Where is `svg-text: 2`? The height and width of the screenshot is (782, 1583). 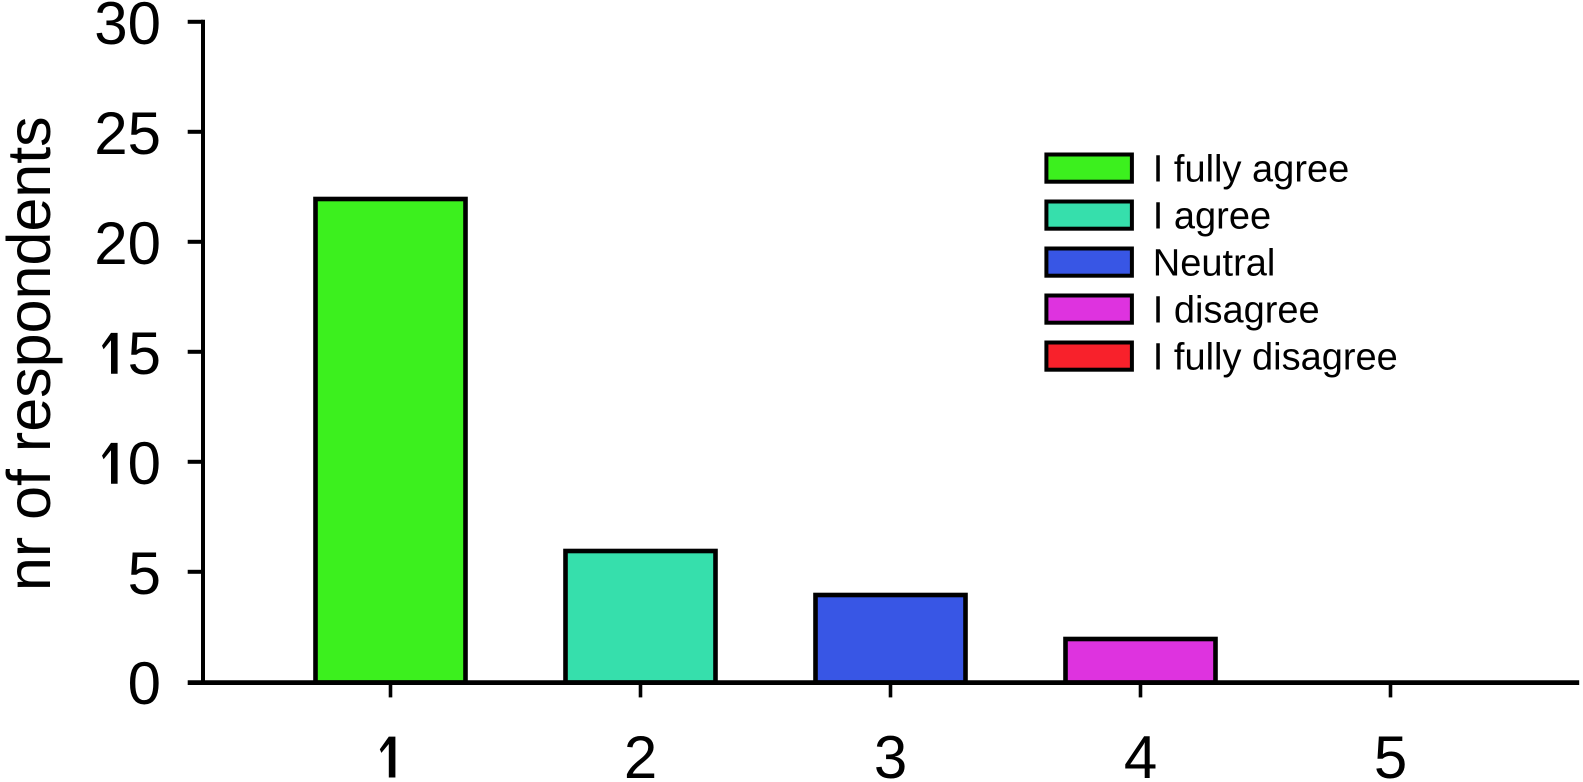 svg-text: 2 is located at coordinates (640, 753).